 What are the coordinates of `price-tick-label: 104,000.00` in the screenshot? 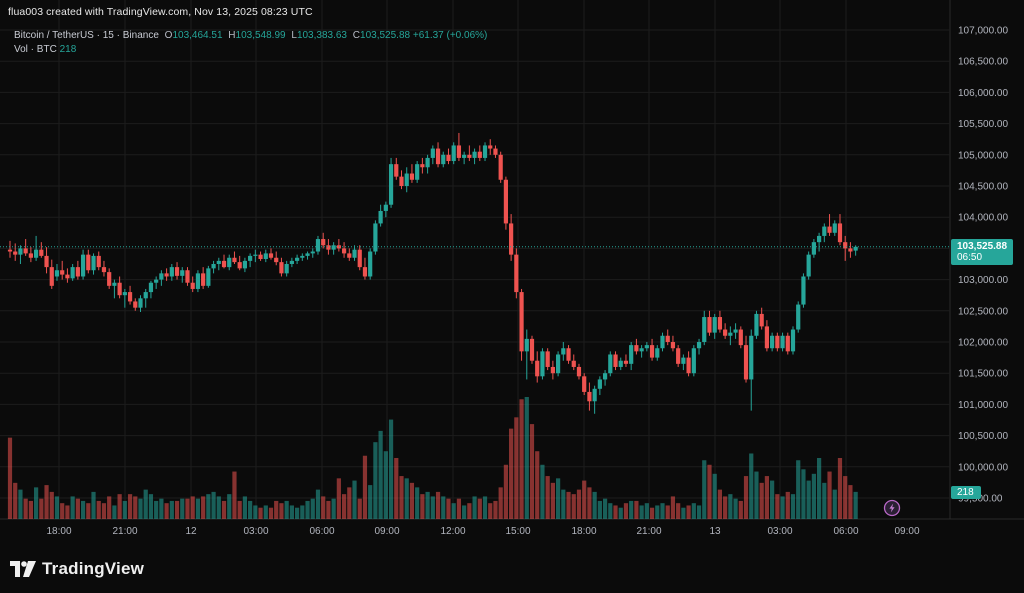 It's located at (983, 218).